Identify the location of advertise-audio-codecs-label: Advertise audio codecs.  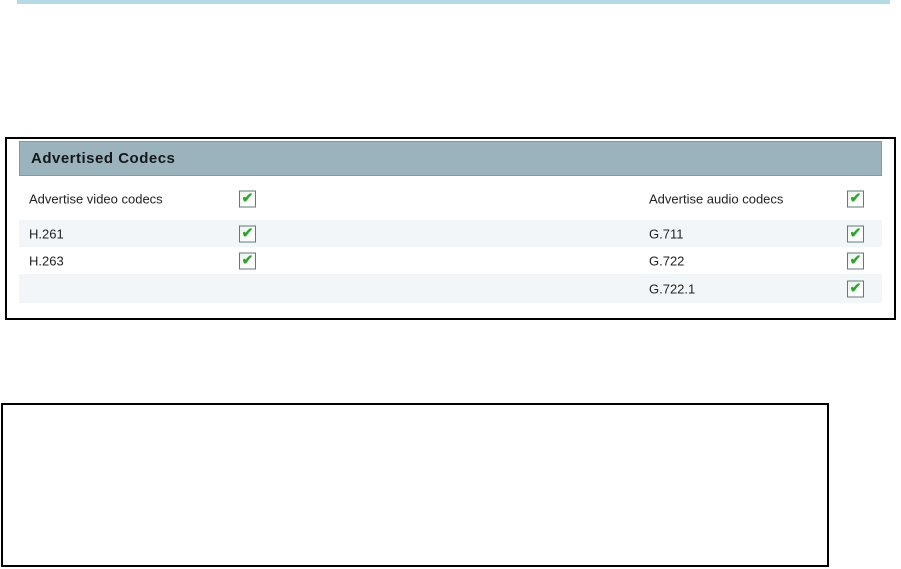
(716, 198).